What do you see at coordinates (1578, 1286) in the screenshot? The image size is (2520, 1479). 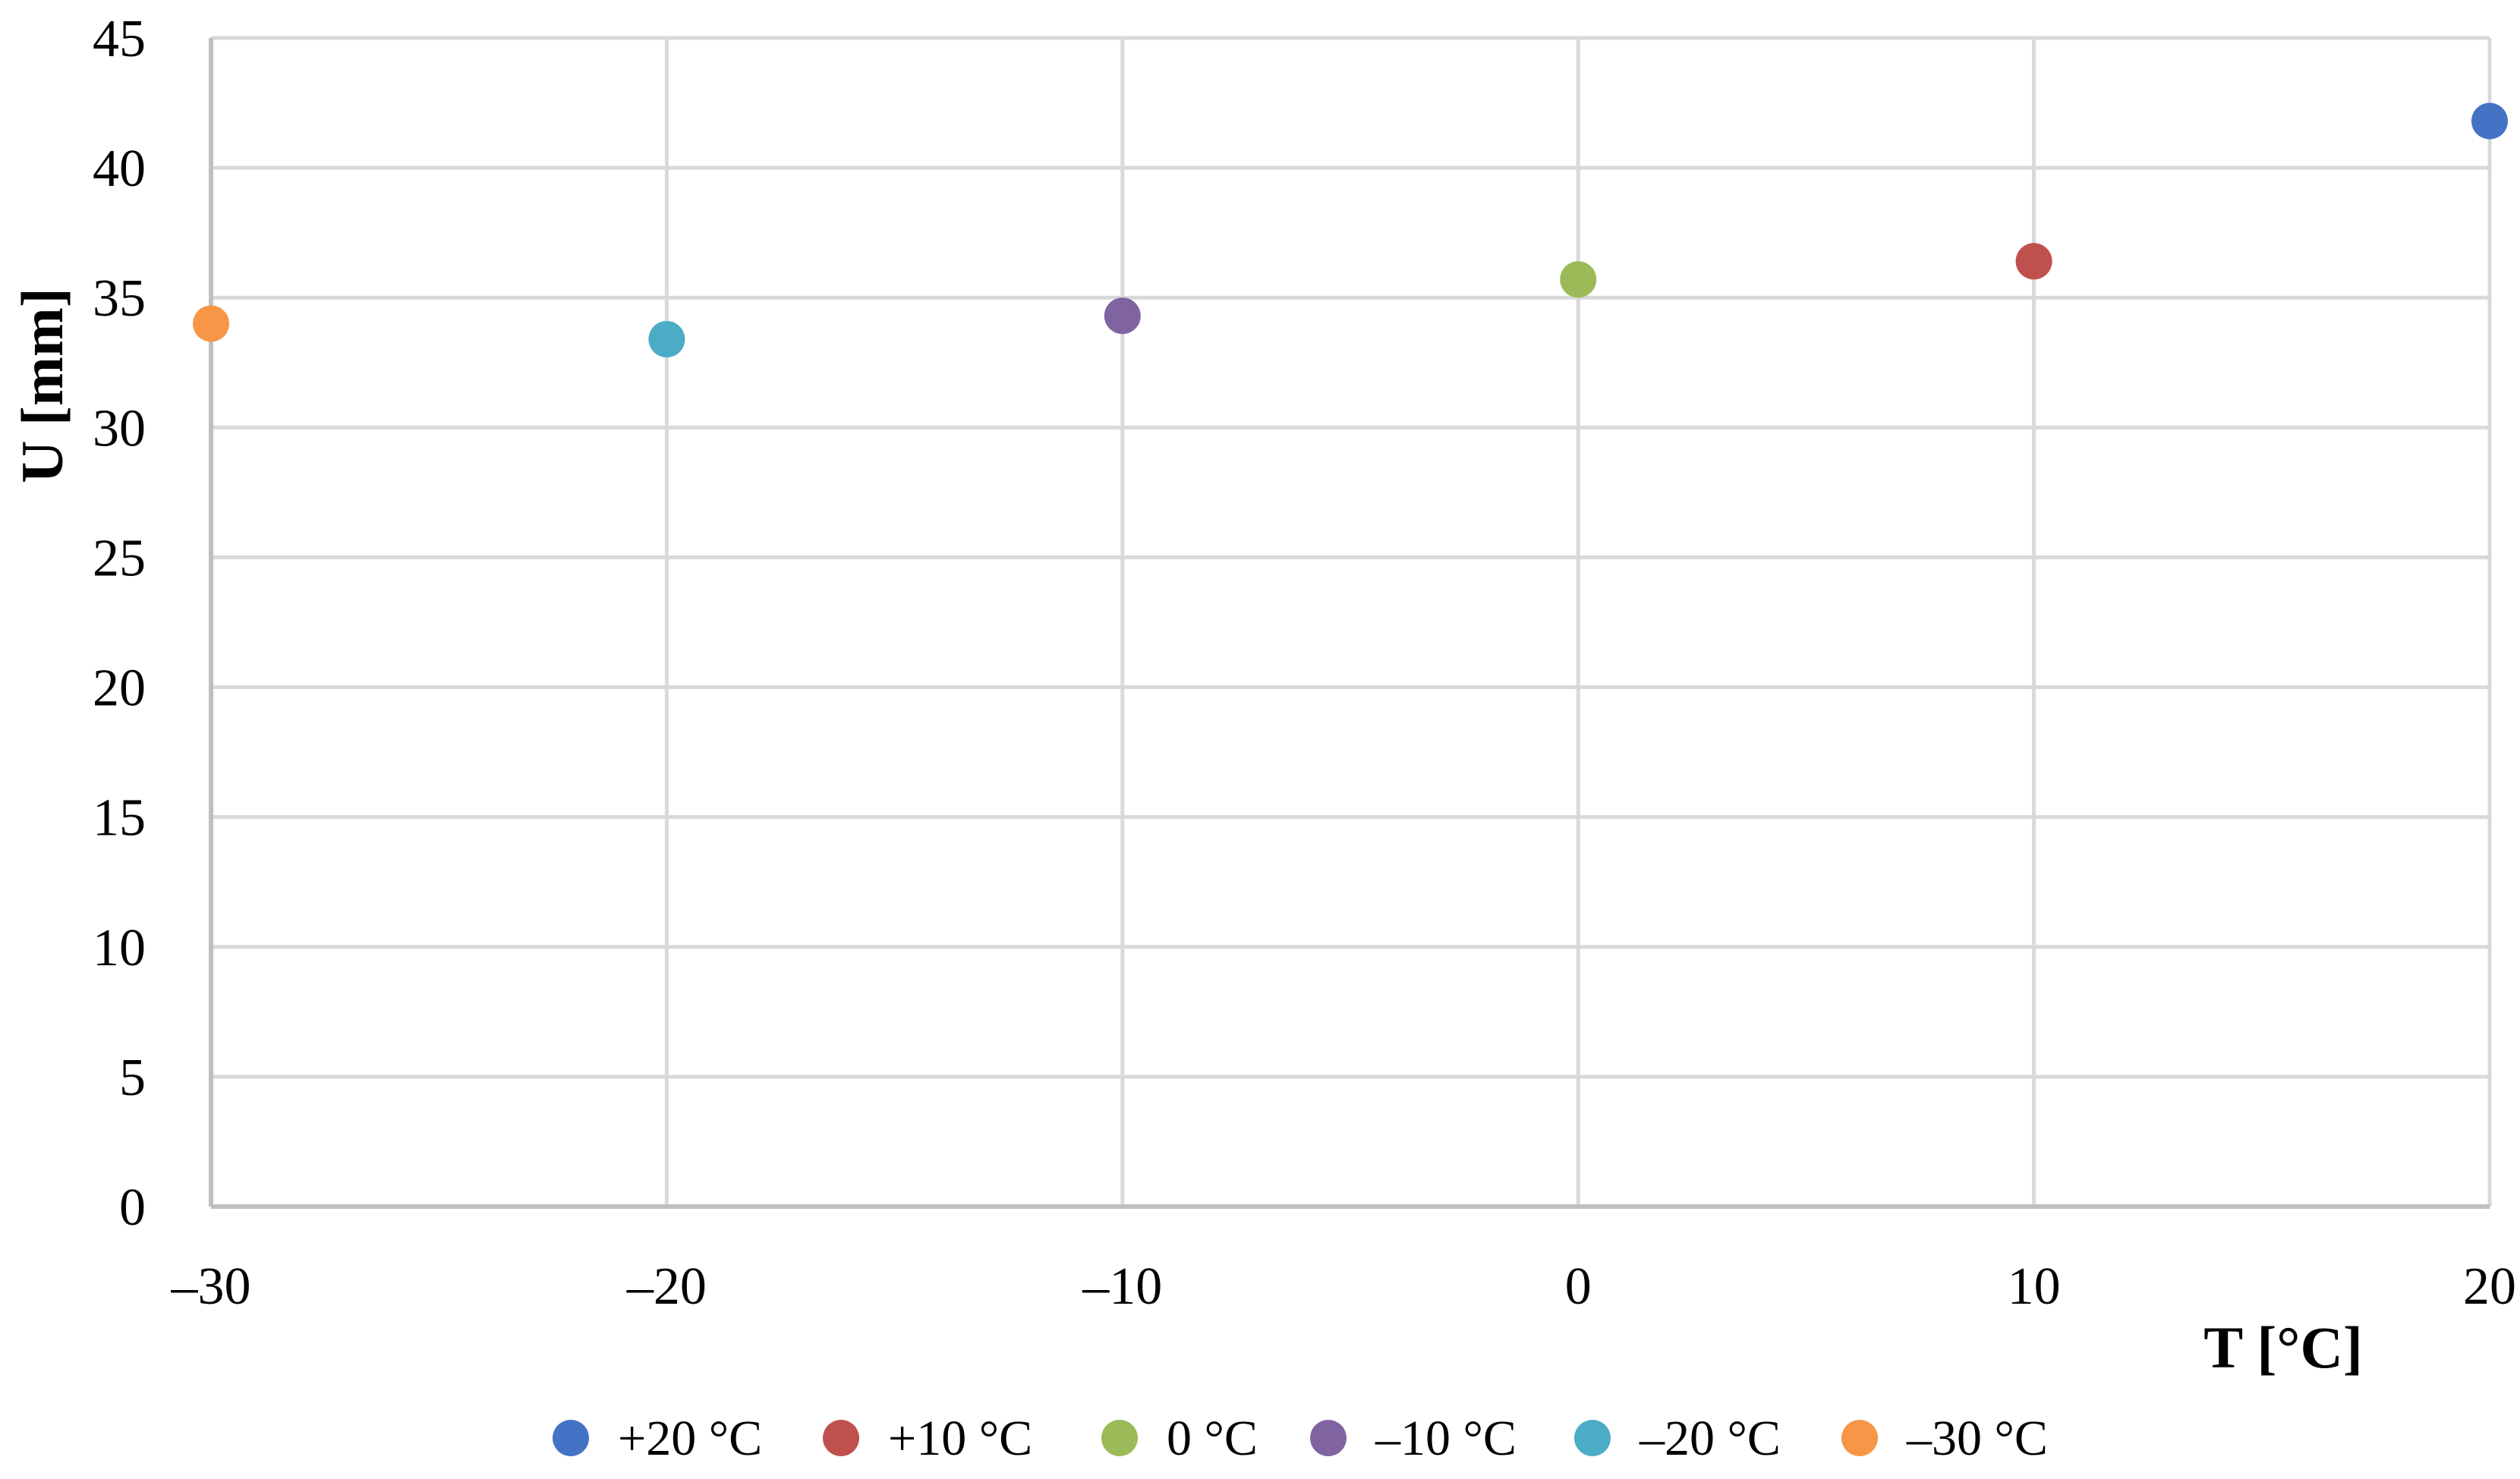 I see `x-tick-label: 0` at bounding box center [1578, 1286].